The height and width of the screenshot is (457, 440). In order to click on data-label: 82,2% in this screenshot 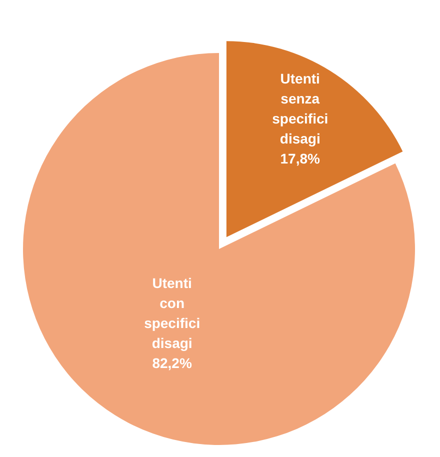, I will do `click(172, 362)`.